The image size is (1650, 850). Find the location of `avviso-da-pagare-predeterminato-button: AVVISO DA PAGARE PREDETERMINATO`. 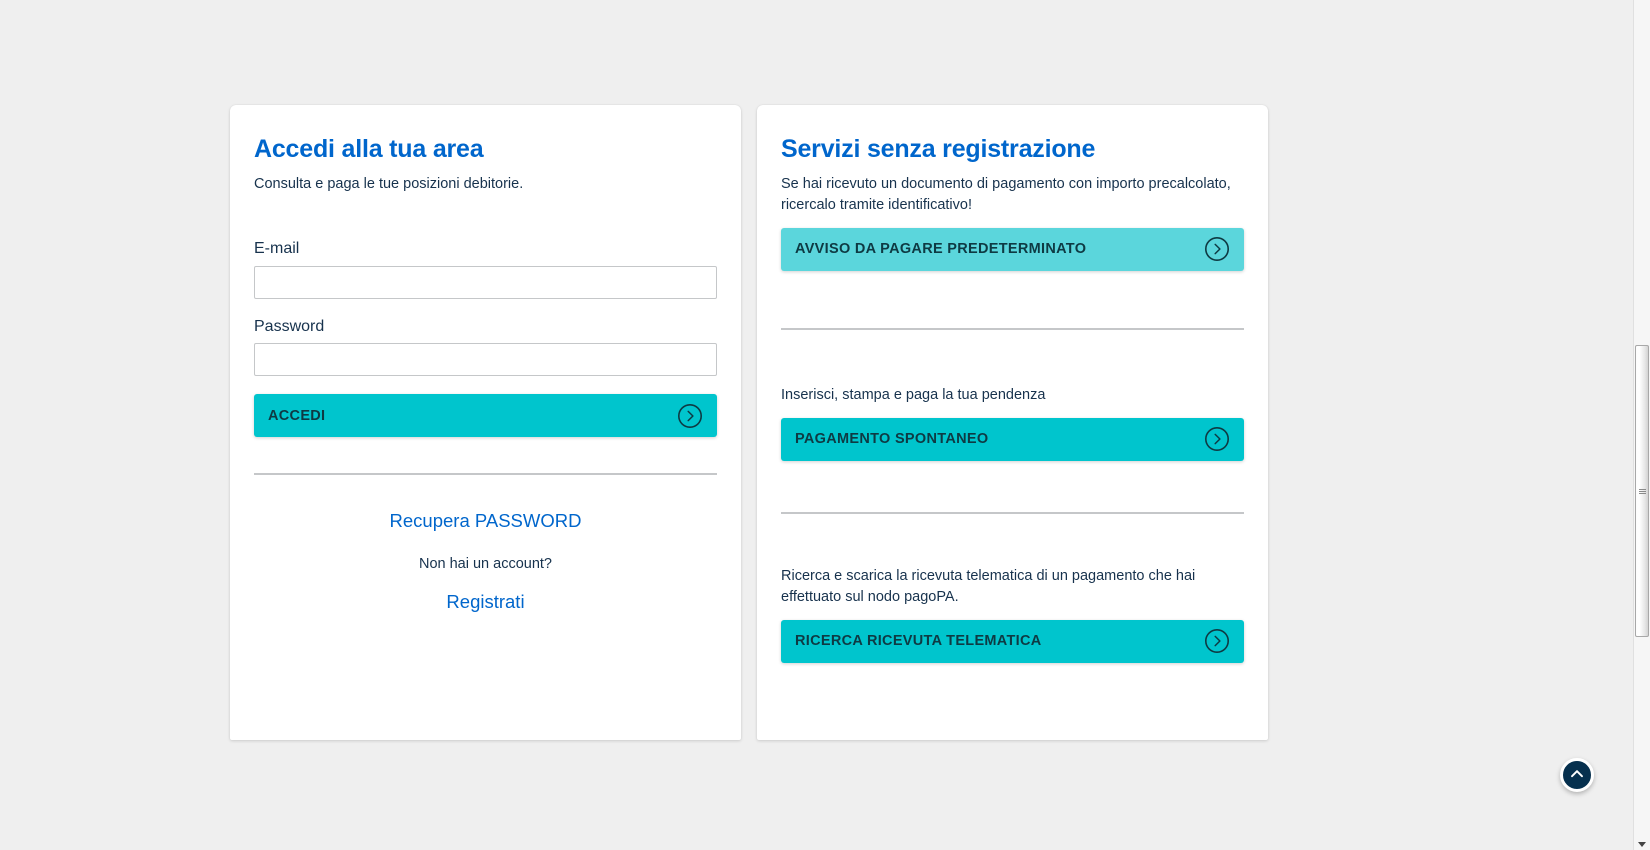

avviso-da-pagare-predeterminato-button: AVVISO DA PAGARE PREDETERMINATO is located at coordinates (1012, 249).